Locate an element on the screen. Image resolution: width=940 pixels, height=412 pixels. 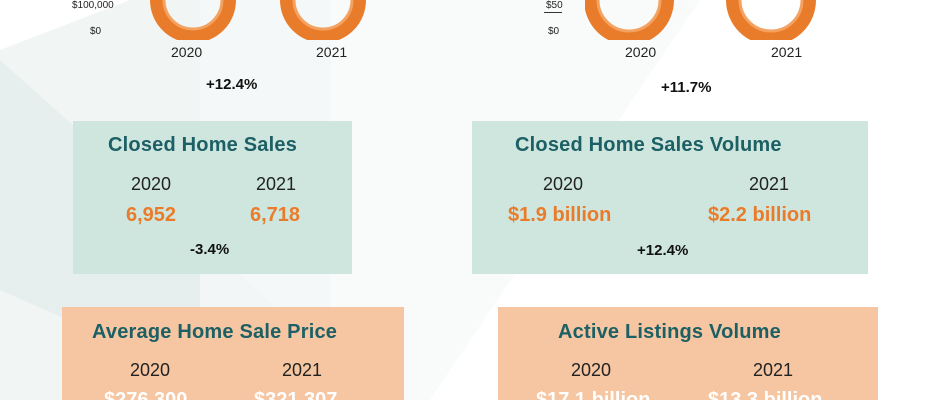
card-title: Active Listings Volume is located at coordinates (669, 332).